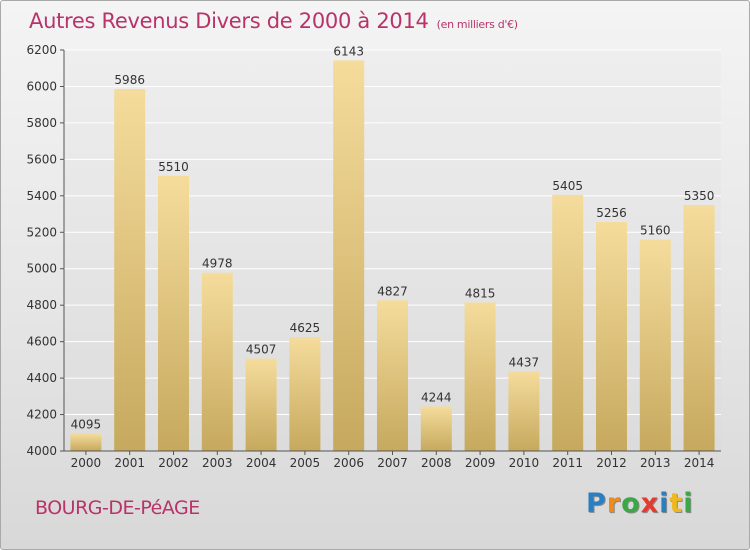 This screenshot has width=750, height=550. I want to click on logo-letter: r, so click(614, 503).